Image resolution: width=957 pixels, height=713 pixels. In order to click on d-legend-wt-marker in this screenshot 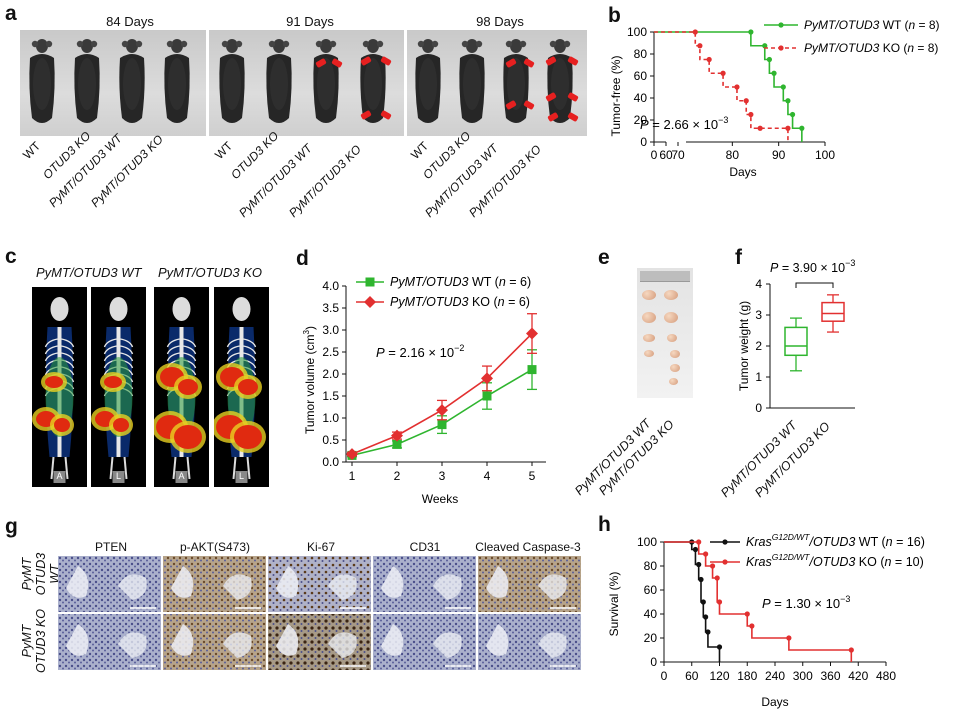, I will do `click(370, 282)`.